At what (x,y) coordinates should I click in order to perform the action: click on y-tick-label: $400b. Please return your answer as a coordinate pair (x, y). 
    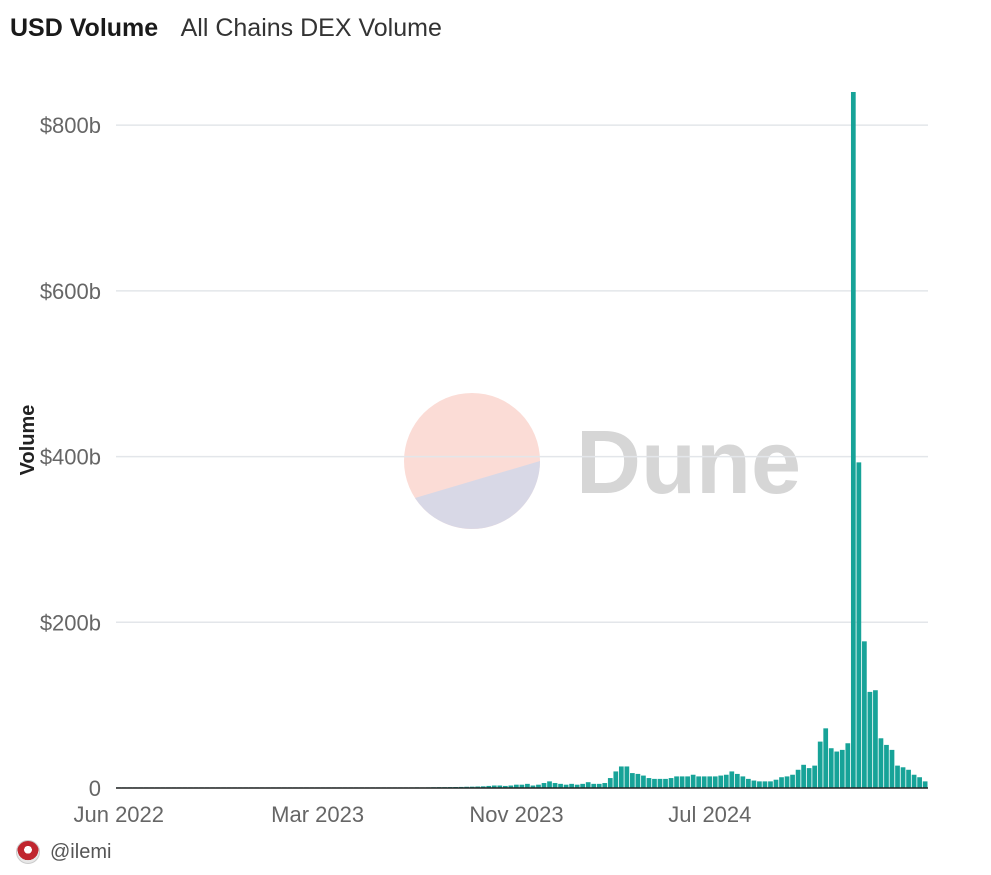
    Looking at the image, I should click on (70, 457).